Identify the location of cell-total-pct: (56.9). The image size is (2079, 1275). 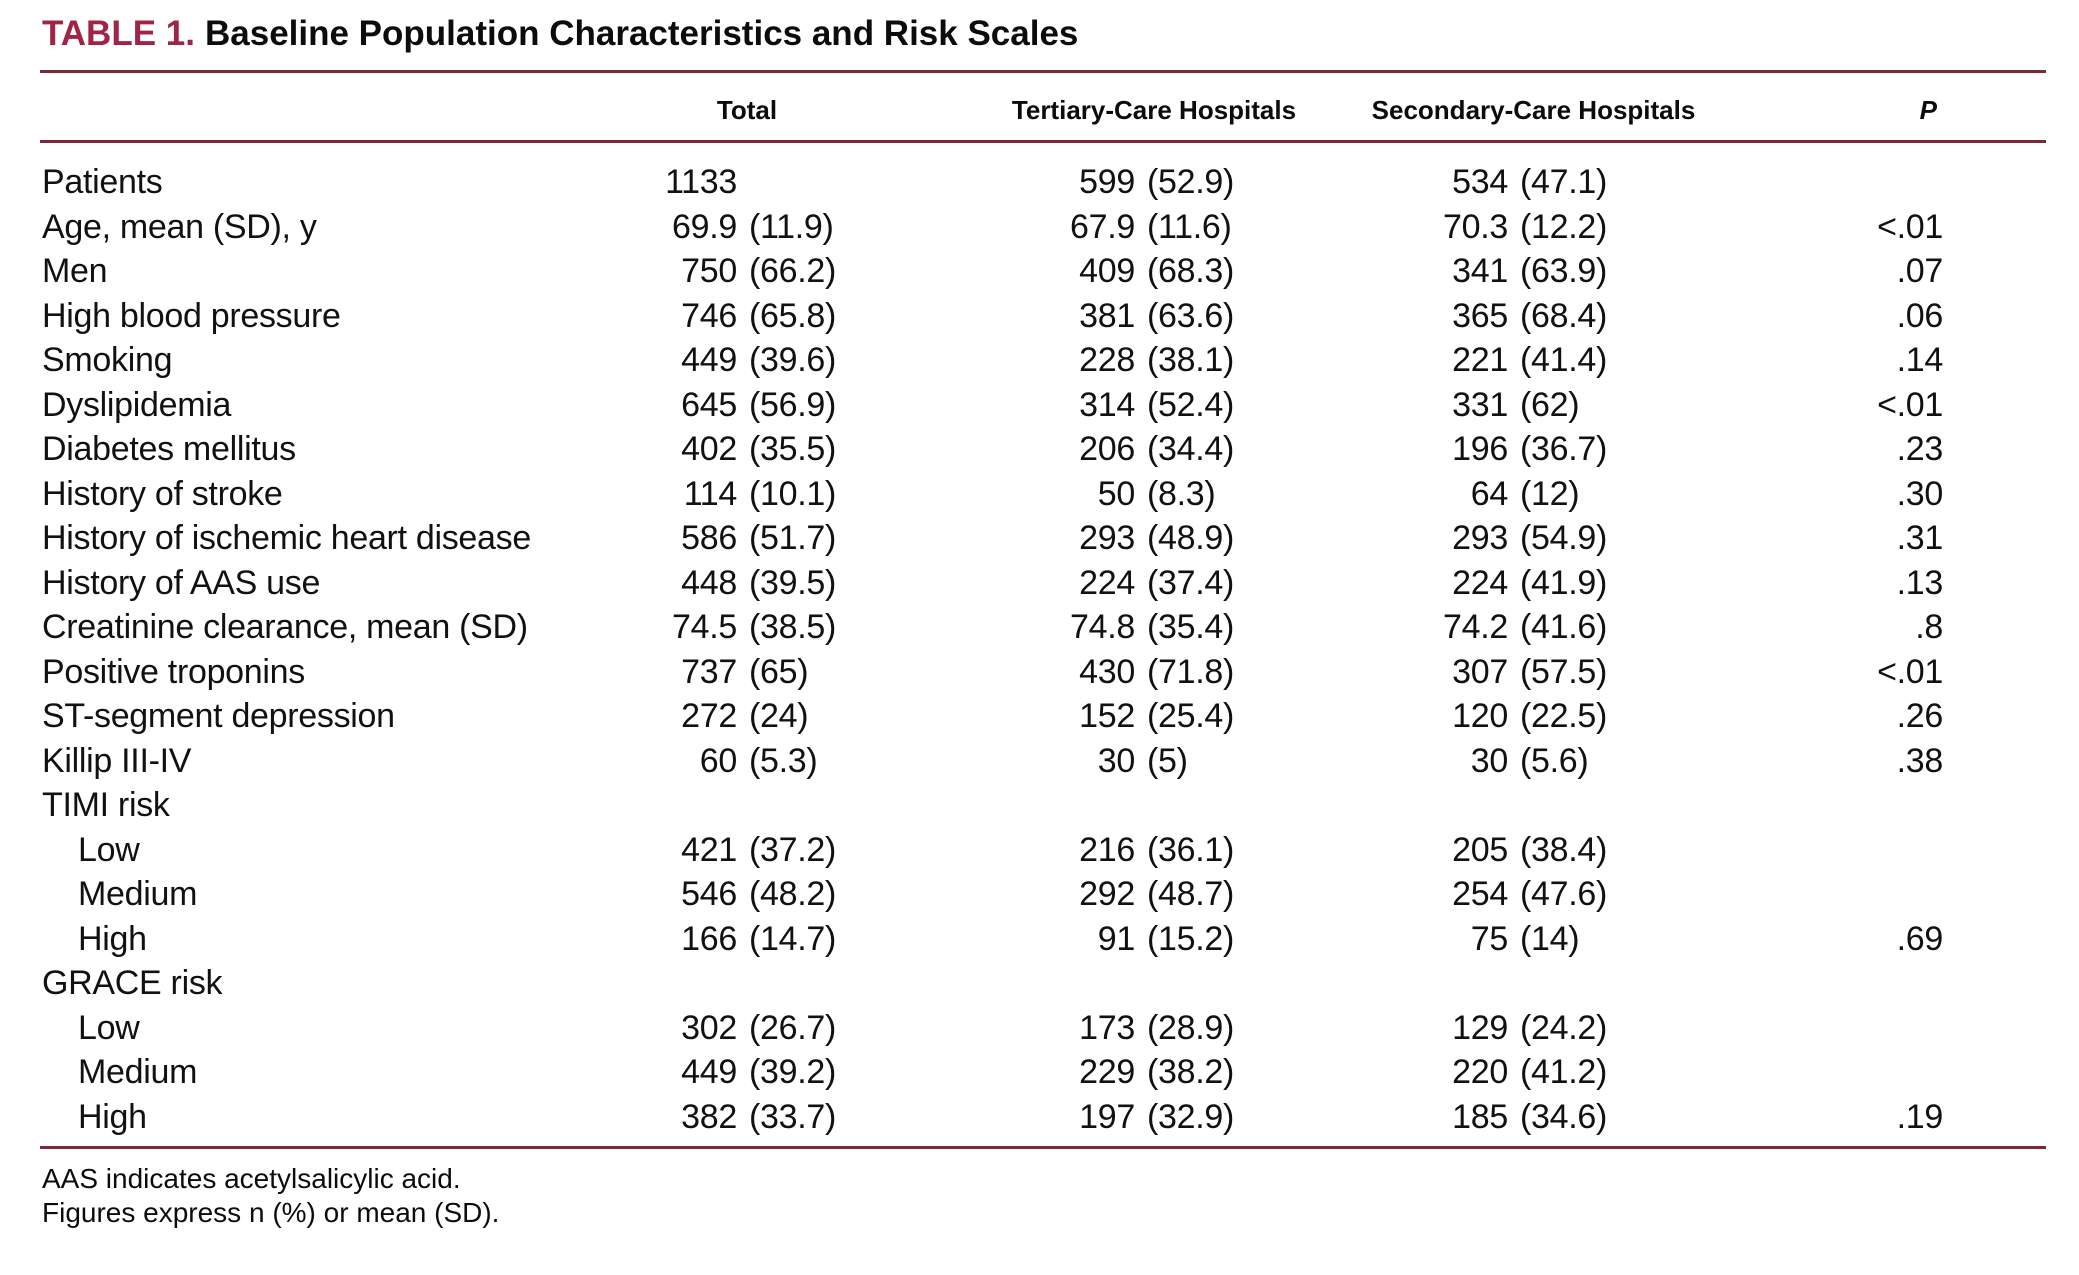
(793, 404).